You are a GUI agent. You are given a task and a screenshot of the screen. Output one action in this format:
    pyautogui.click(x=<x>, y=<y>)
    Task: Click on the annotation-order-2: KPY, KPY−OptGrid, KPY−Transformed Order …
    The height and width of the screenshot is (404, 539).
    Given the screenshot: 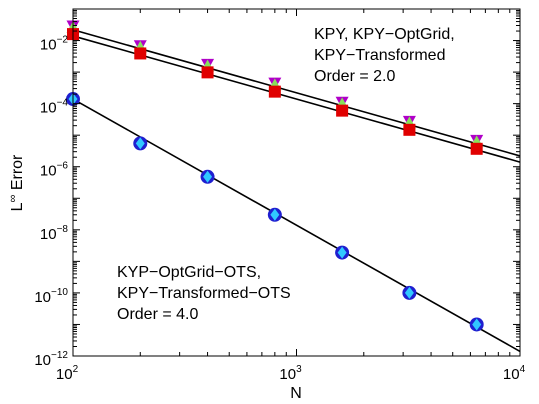 What is the action you would take?
    pyautogui.click(x=386, y=55)
    